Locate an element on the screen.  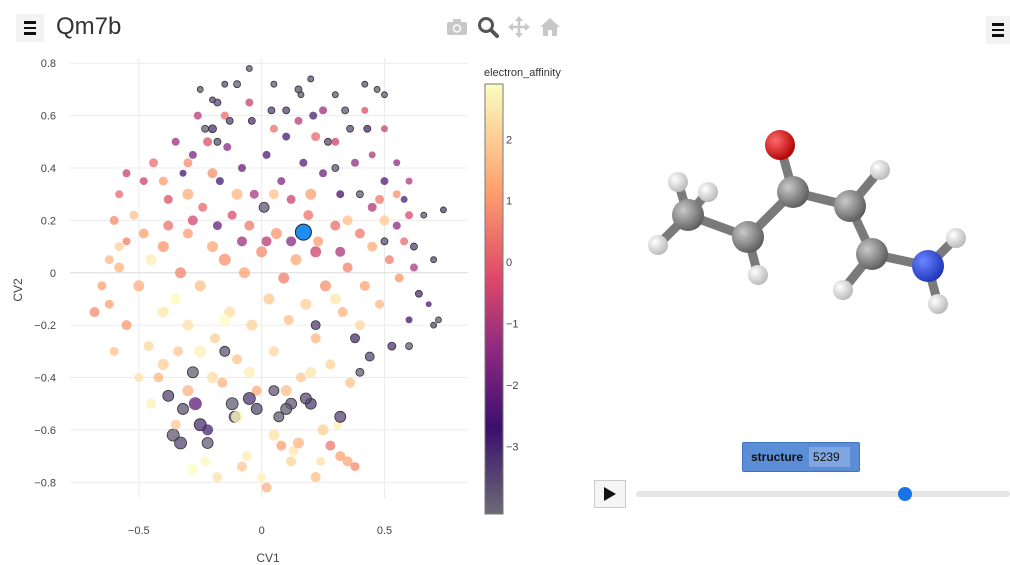
structure-index-input: 5239 is located at coordinates (829, 457).